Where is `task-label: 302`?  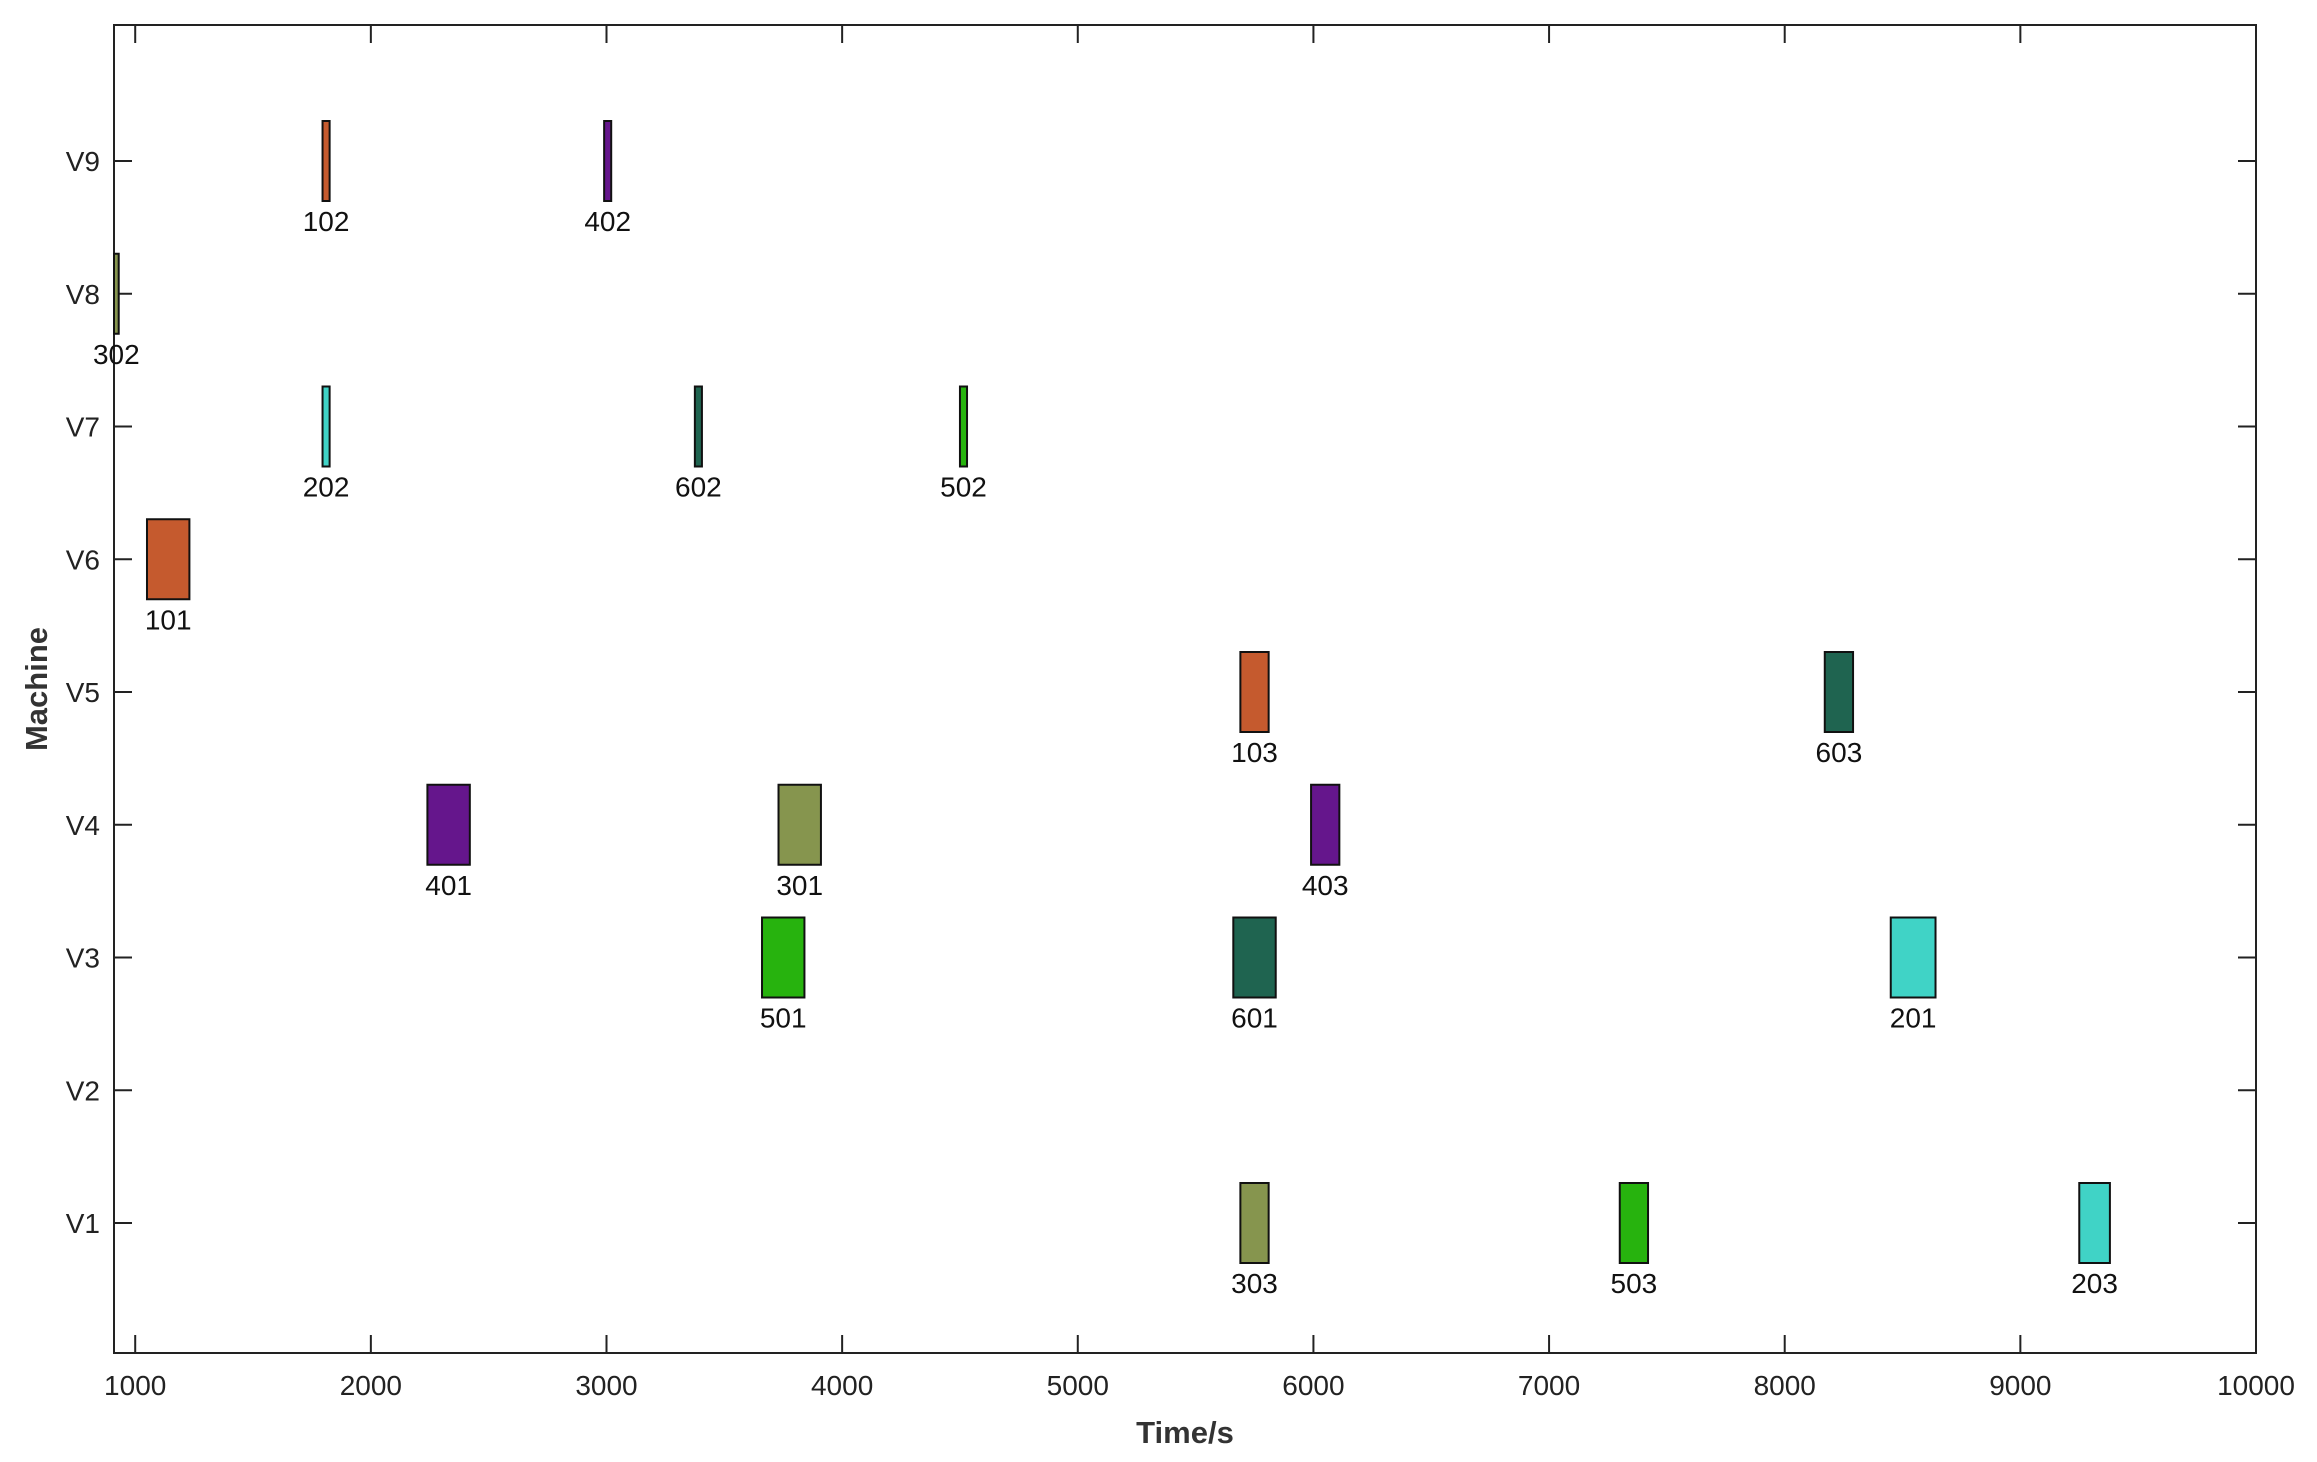
task-label: 302 is located at coordinates (116, 354).